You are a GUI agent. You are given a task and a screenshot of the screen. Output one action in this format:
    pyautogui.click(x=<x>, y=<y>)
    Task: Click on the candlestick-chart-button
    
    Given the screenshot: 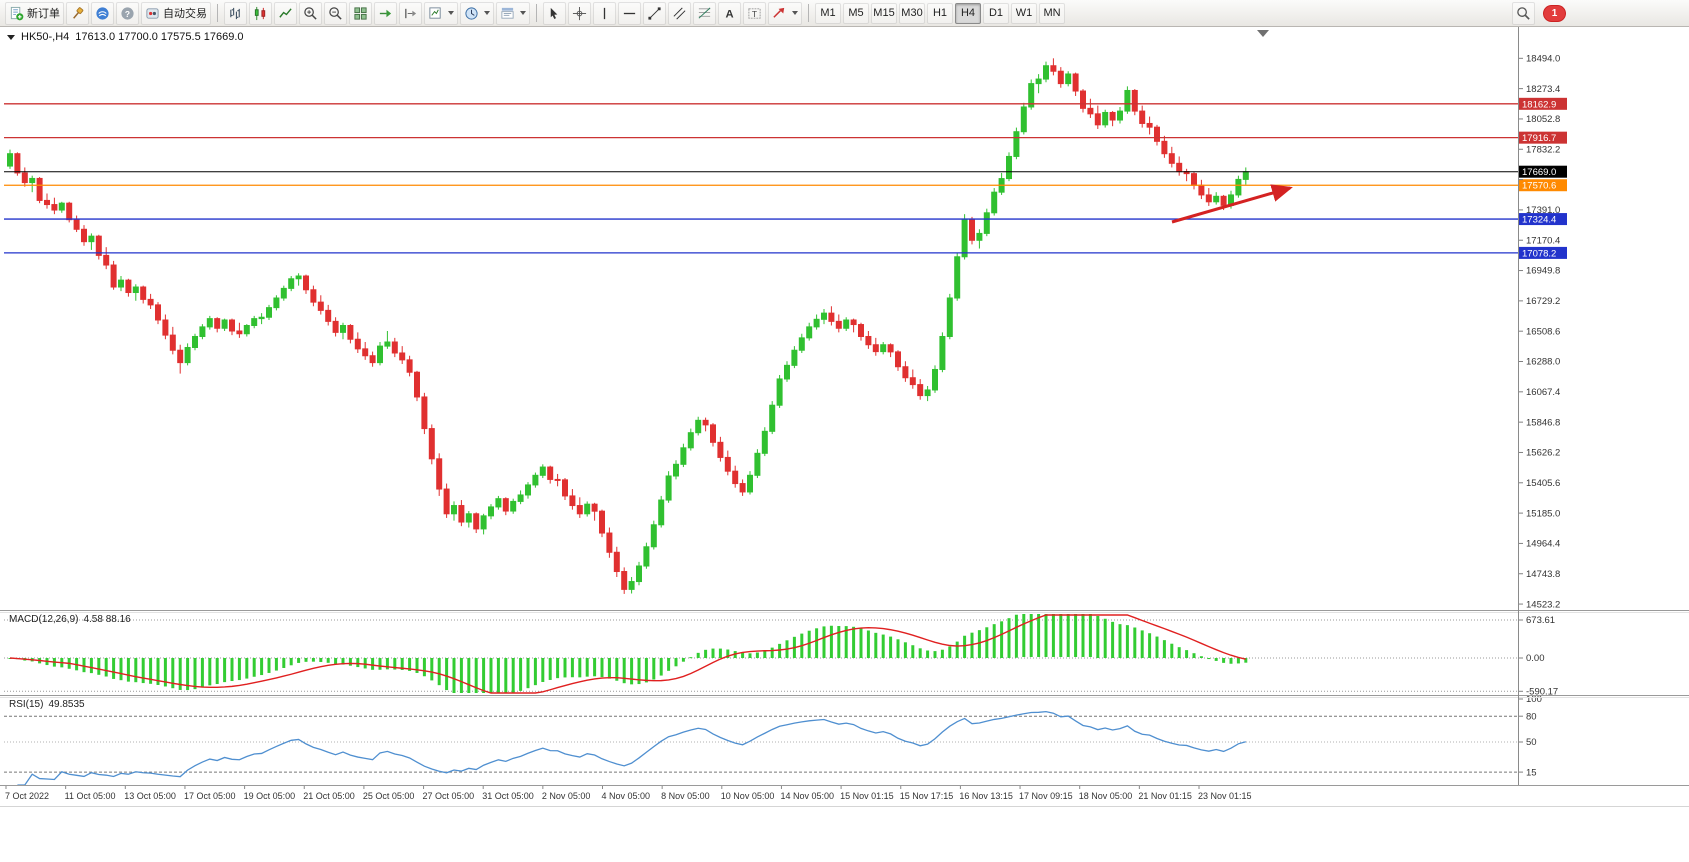 What is the action you would take?
    pyautogui.click(x=260, y=13)
    